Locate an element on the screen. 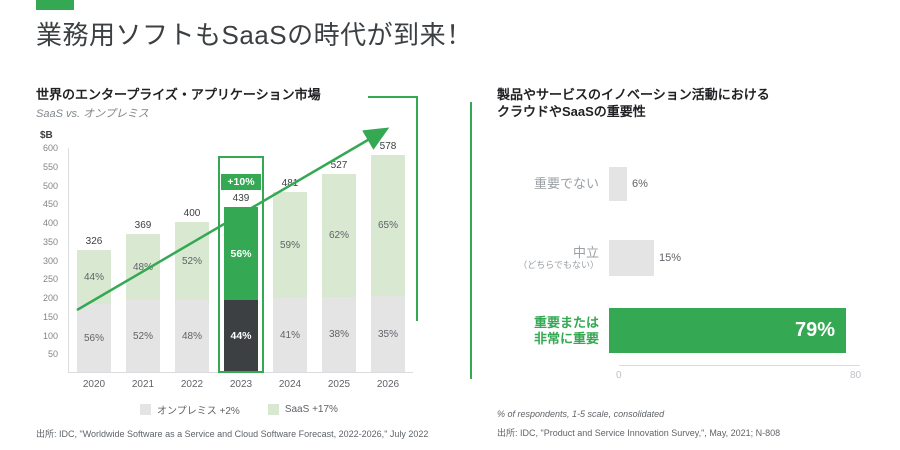 This screenshot has width=900, height=450. x-axis-year-label: 2023 is located at coordinates (241, 384).